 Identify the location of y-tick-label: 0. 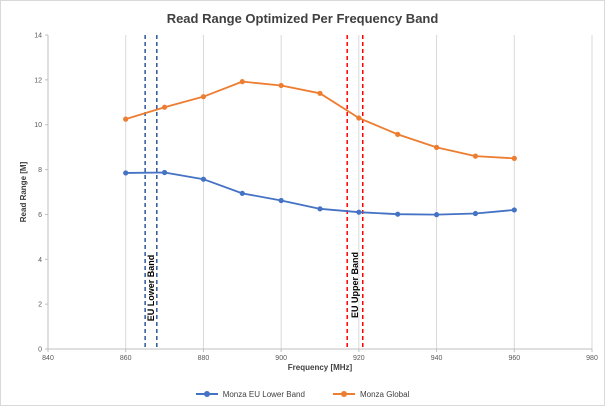
(40, 350).